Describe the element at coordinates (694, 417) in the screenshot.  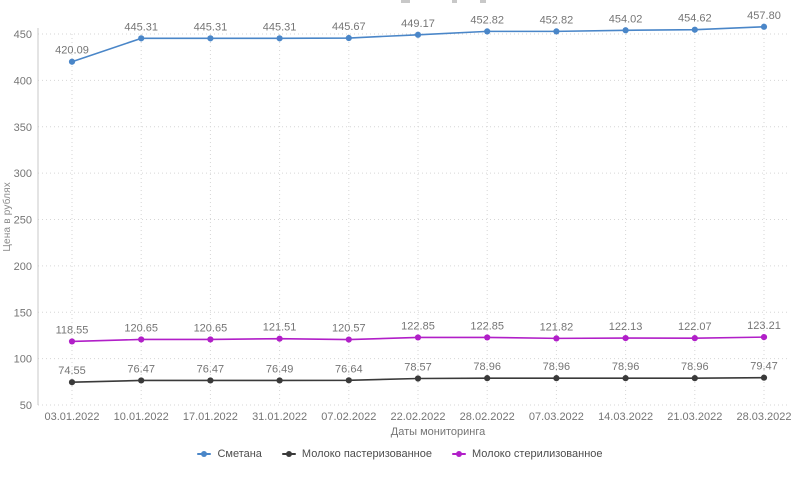
I see `x-tick-label: 21.03.2022` at that location.